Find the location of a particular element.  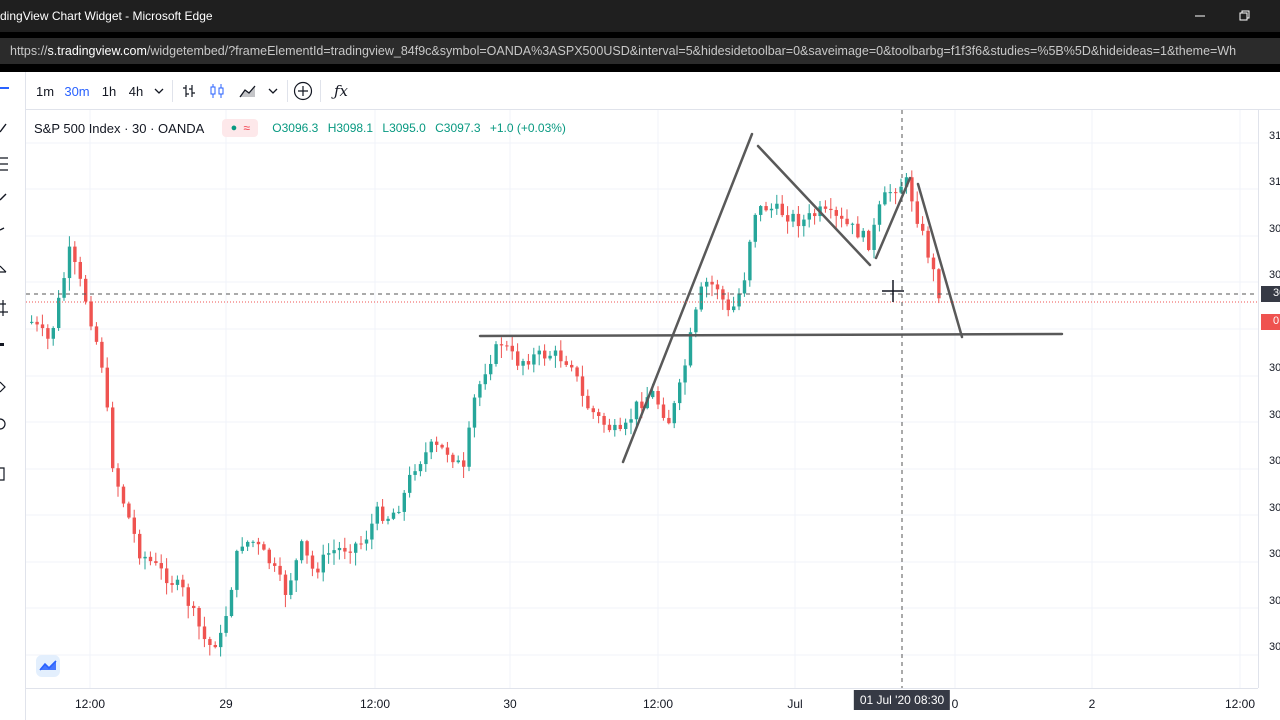

icon-tool-icon is located at coordinates (2, 344).